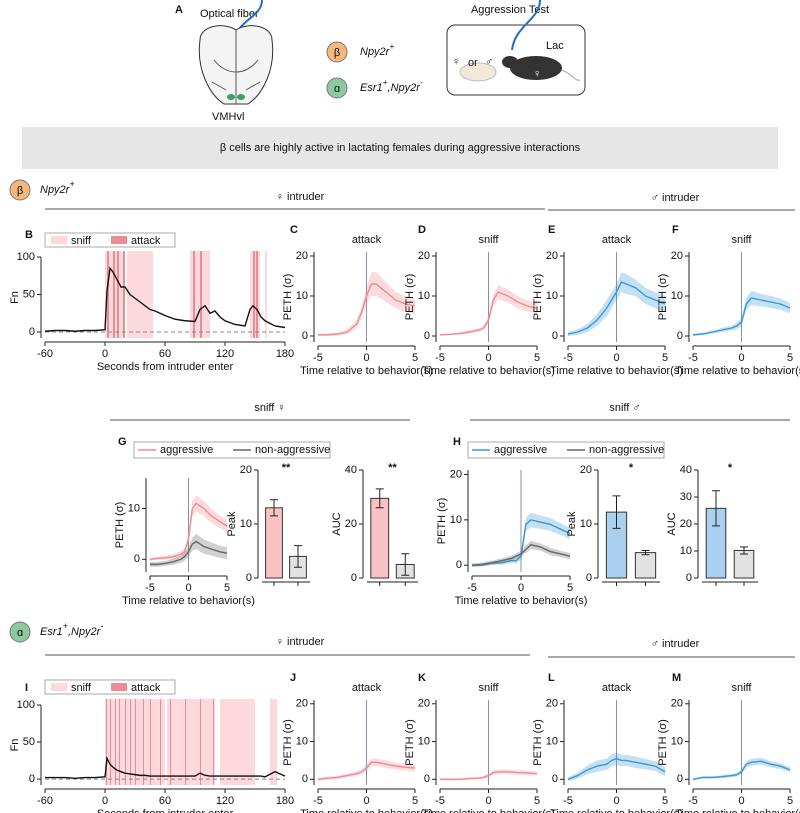 The width and height of the screenshot is (800, 813). What do you see at coordinates (228, 117) in the screenshot?
I see `region-label: VMHvl` at bounding box center [228, 117].